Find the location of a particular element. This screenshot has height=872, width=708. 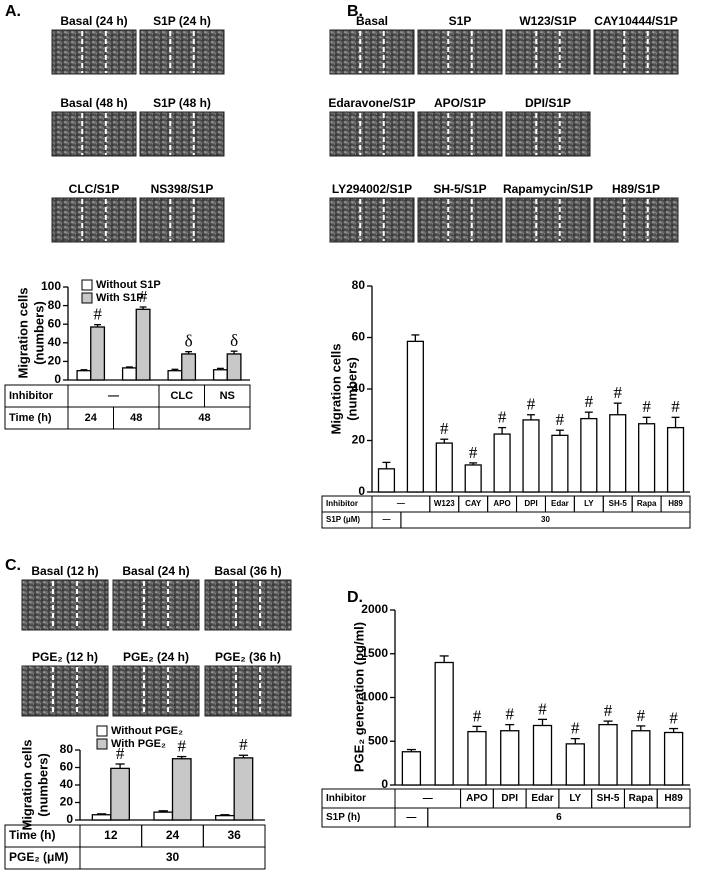

image-label: Rapamycin/S1P is located at coordinates (548, 189).